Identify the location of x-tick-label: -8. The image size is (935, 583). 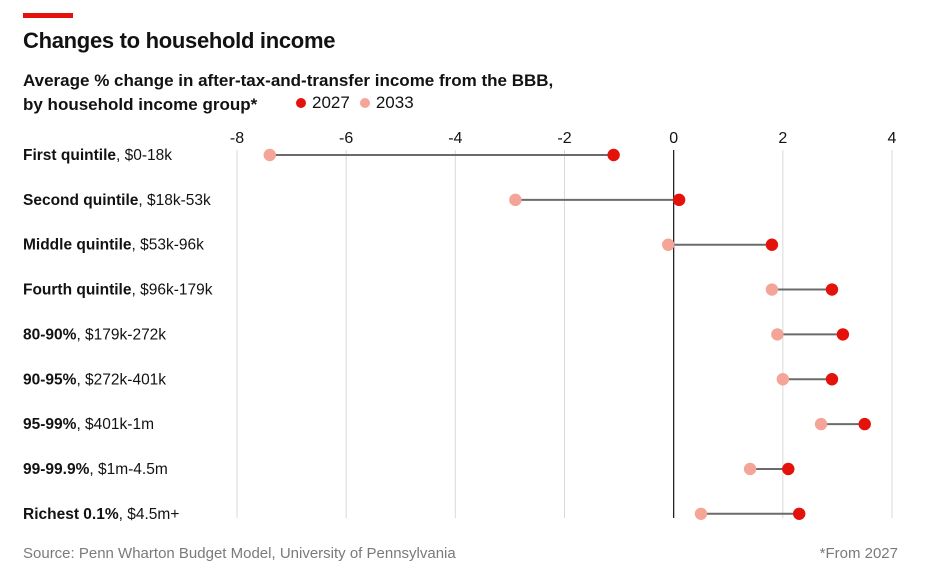
(237, 138).